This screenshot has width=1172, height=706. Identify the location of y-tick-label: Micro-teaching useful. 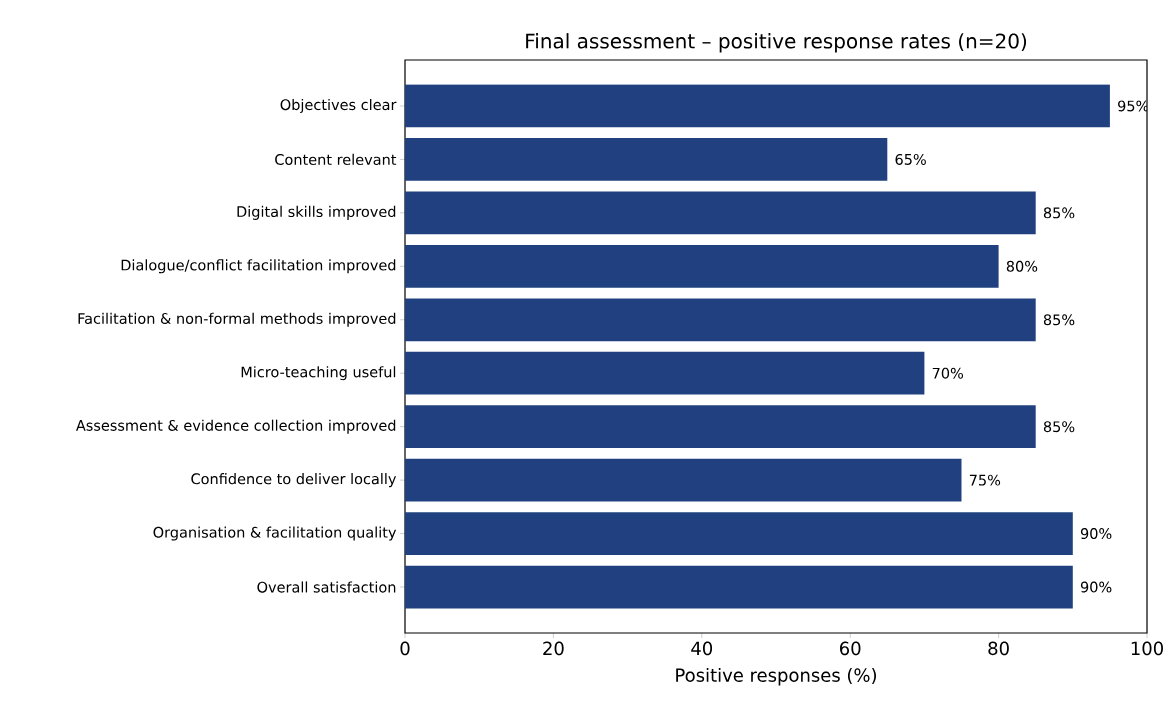
(318, 373).